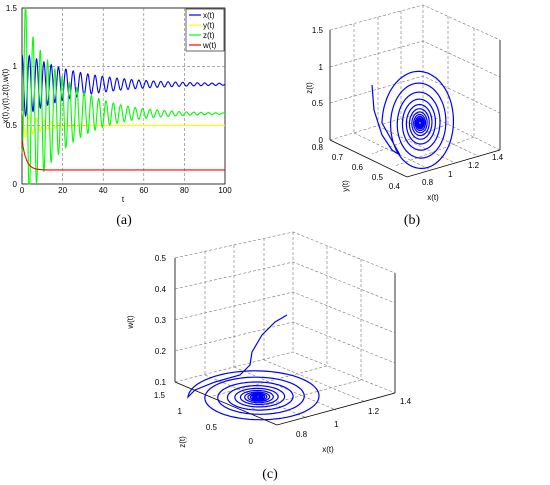  What do you see at coordinates (406, 401) in the screenshot?
I see `c-xtick-3: 1.4` at bounding box center [406, 401].